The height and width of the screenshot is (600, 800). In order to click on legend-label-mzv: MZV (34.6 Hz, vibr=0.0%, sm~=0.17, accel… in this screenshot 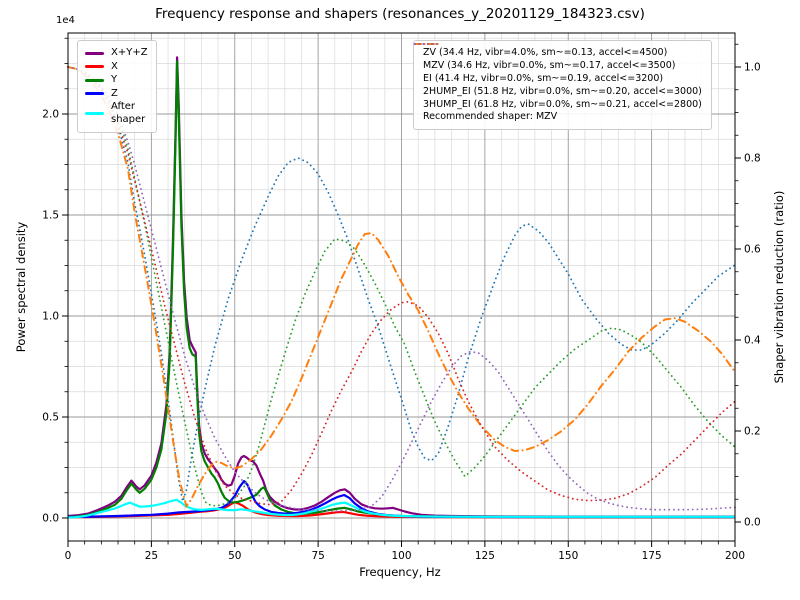, I will do `click(549, 65)`.